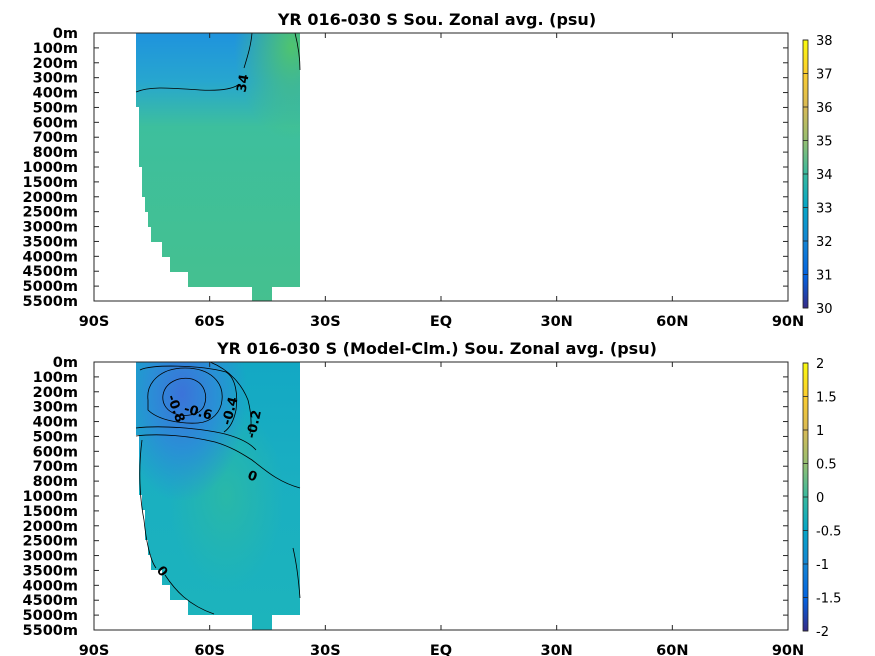 The image size is (875, 656). What do you see at coordinates (824, 75) in the screenshot?
I see `colorbar-tick-label: 37` at bounding box center [824, 75].